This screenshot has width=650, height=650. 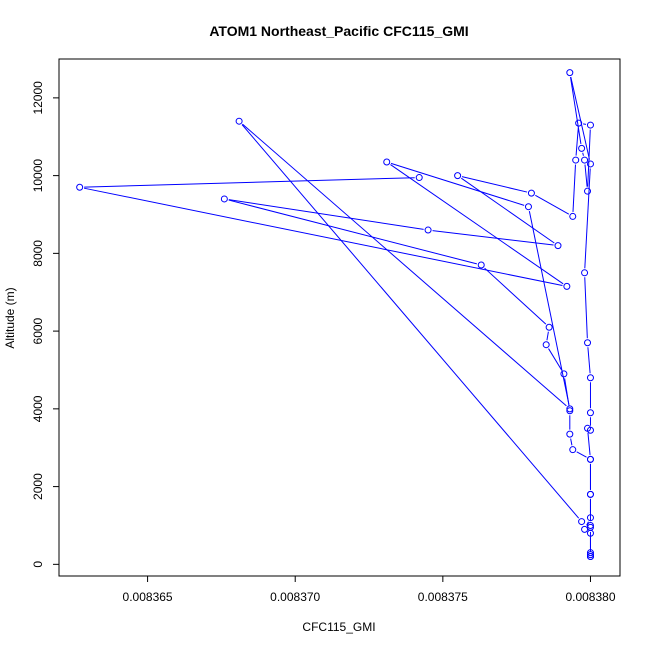 I want to click on x-tick-label: 0.008370, so click(x=295, y=597).